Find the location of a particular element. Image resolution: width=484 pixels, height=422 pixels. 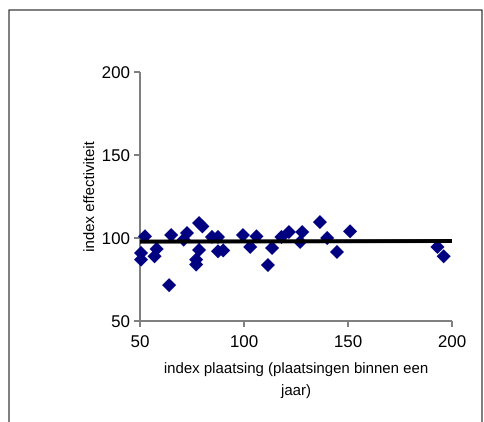

x-tick-label: 150 is located at coordinates (348, 341).